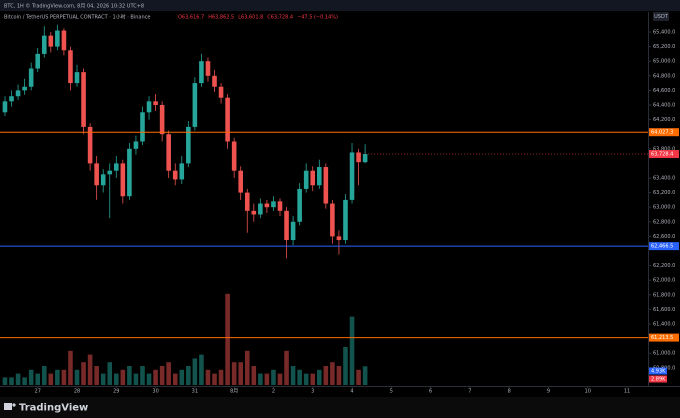  I want to click on y-tick-label: 64,400.0, so click(664, 105).